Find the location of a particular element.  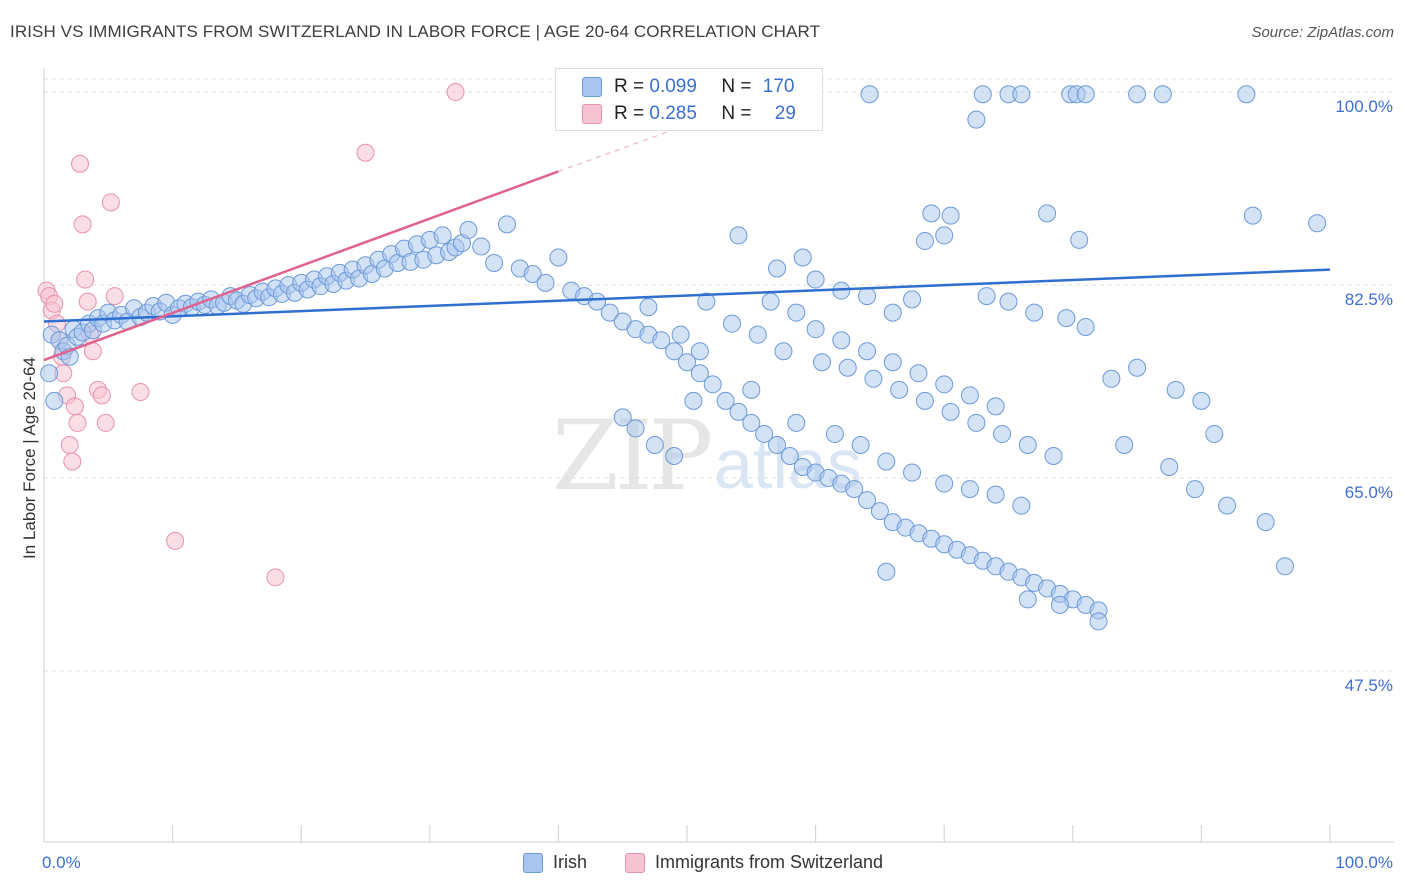

y-tick-label: 100.0% is located at coordinates (1364, 106).